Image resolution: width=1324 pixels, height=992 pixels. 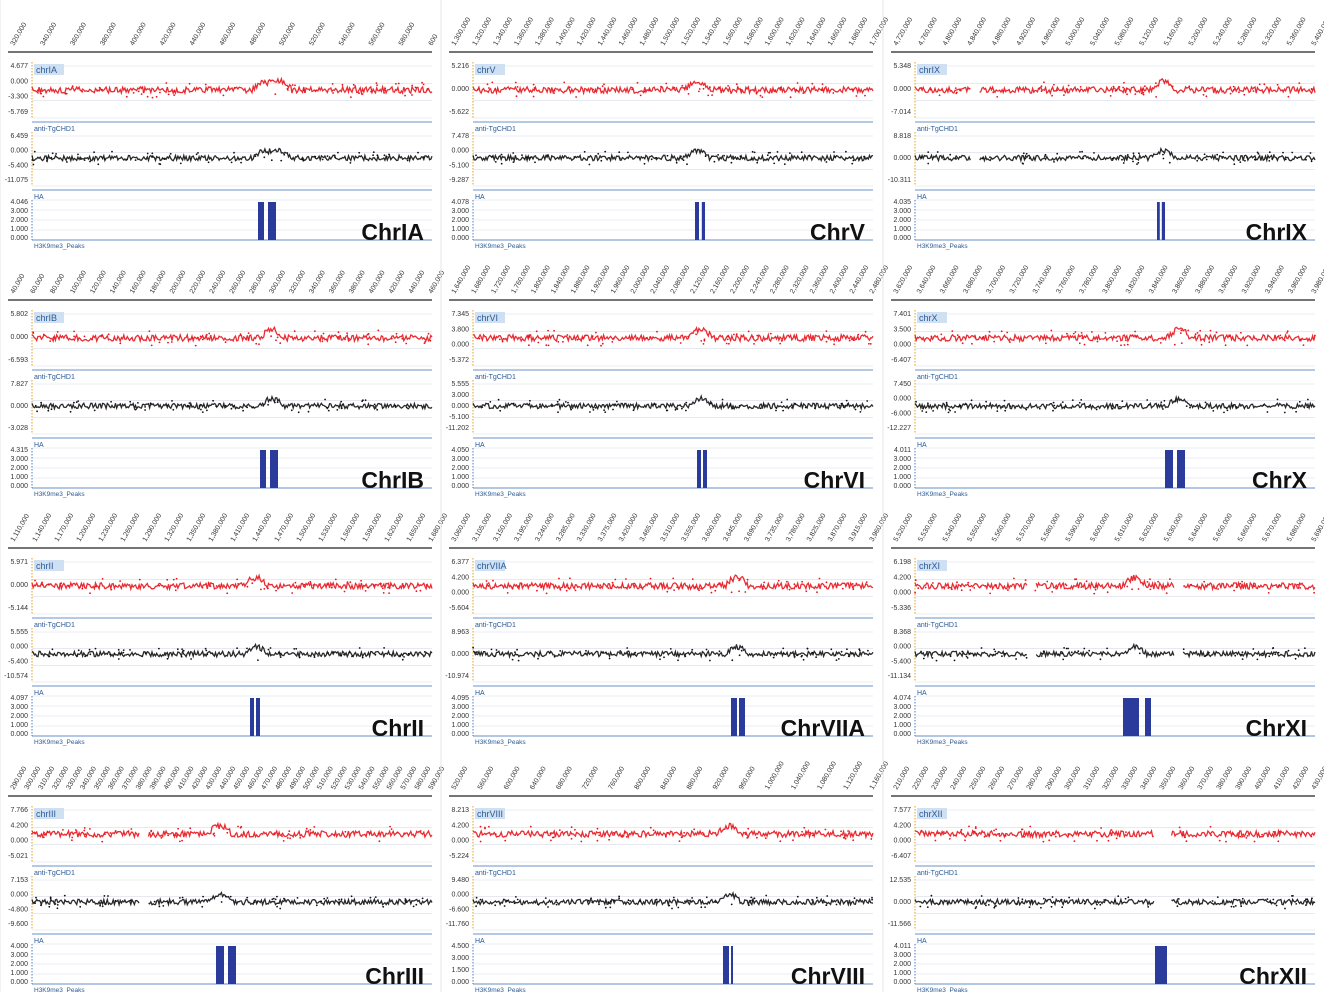 What do you see at coordinates (252, 717) in the screenshot?
I see `peak-bar` at bounding box center [252, 717].